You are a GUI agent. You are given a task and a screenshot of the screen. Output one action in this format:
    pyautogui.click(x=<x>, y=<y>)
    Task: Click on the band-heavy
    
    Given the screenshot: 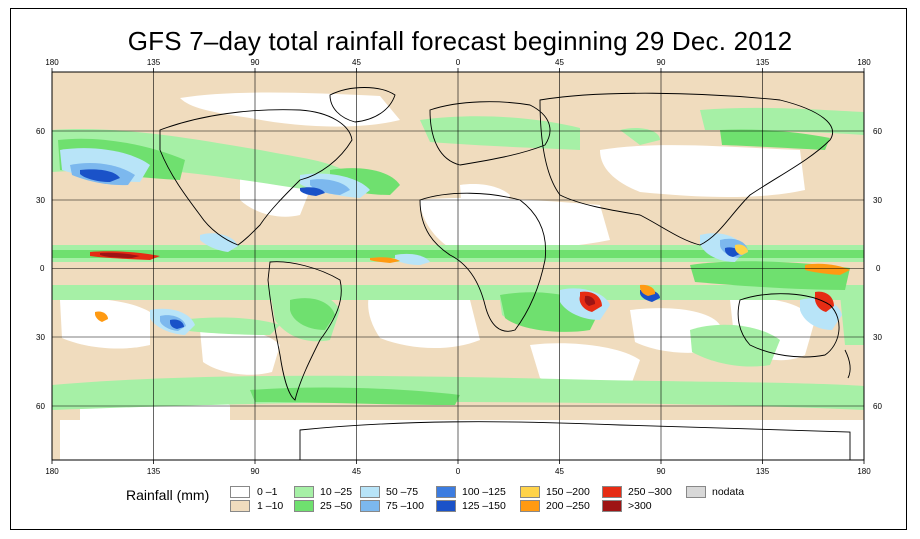 What is the action you would take?
    pyautogui.click(x=470, y=283)
    